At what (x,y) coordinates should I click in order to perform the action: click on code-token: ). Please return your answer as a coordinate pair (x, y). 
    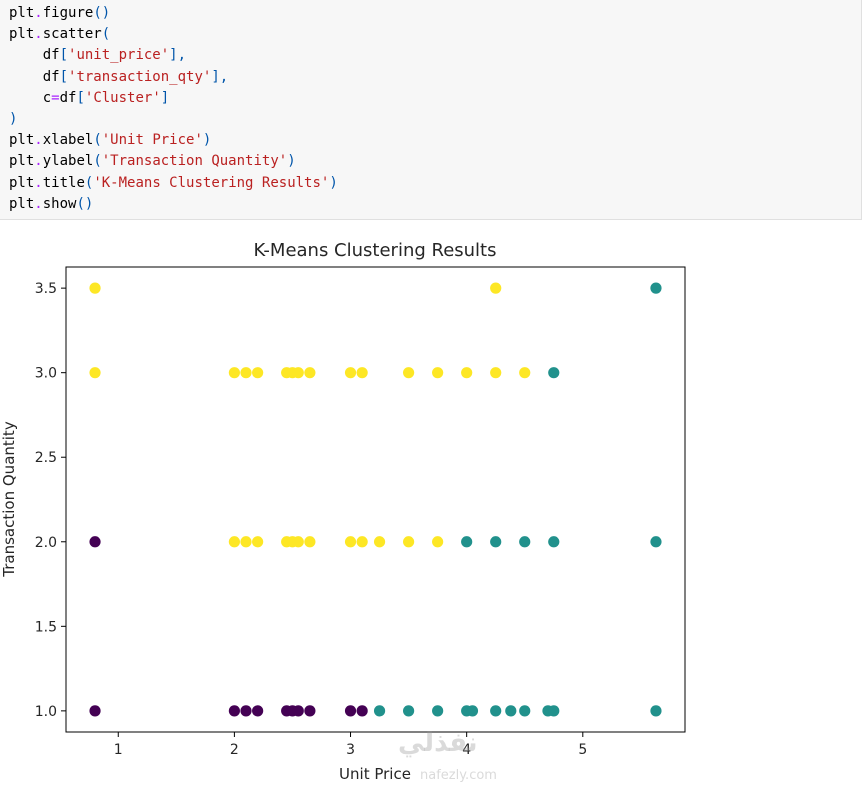
    Looking at the image, I should click on (207, 140).